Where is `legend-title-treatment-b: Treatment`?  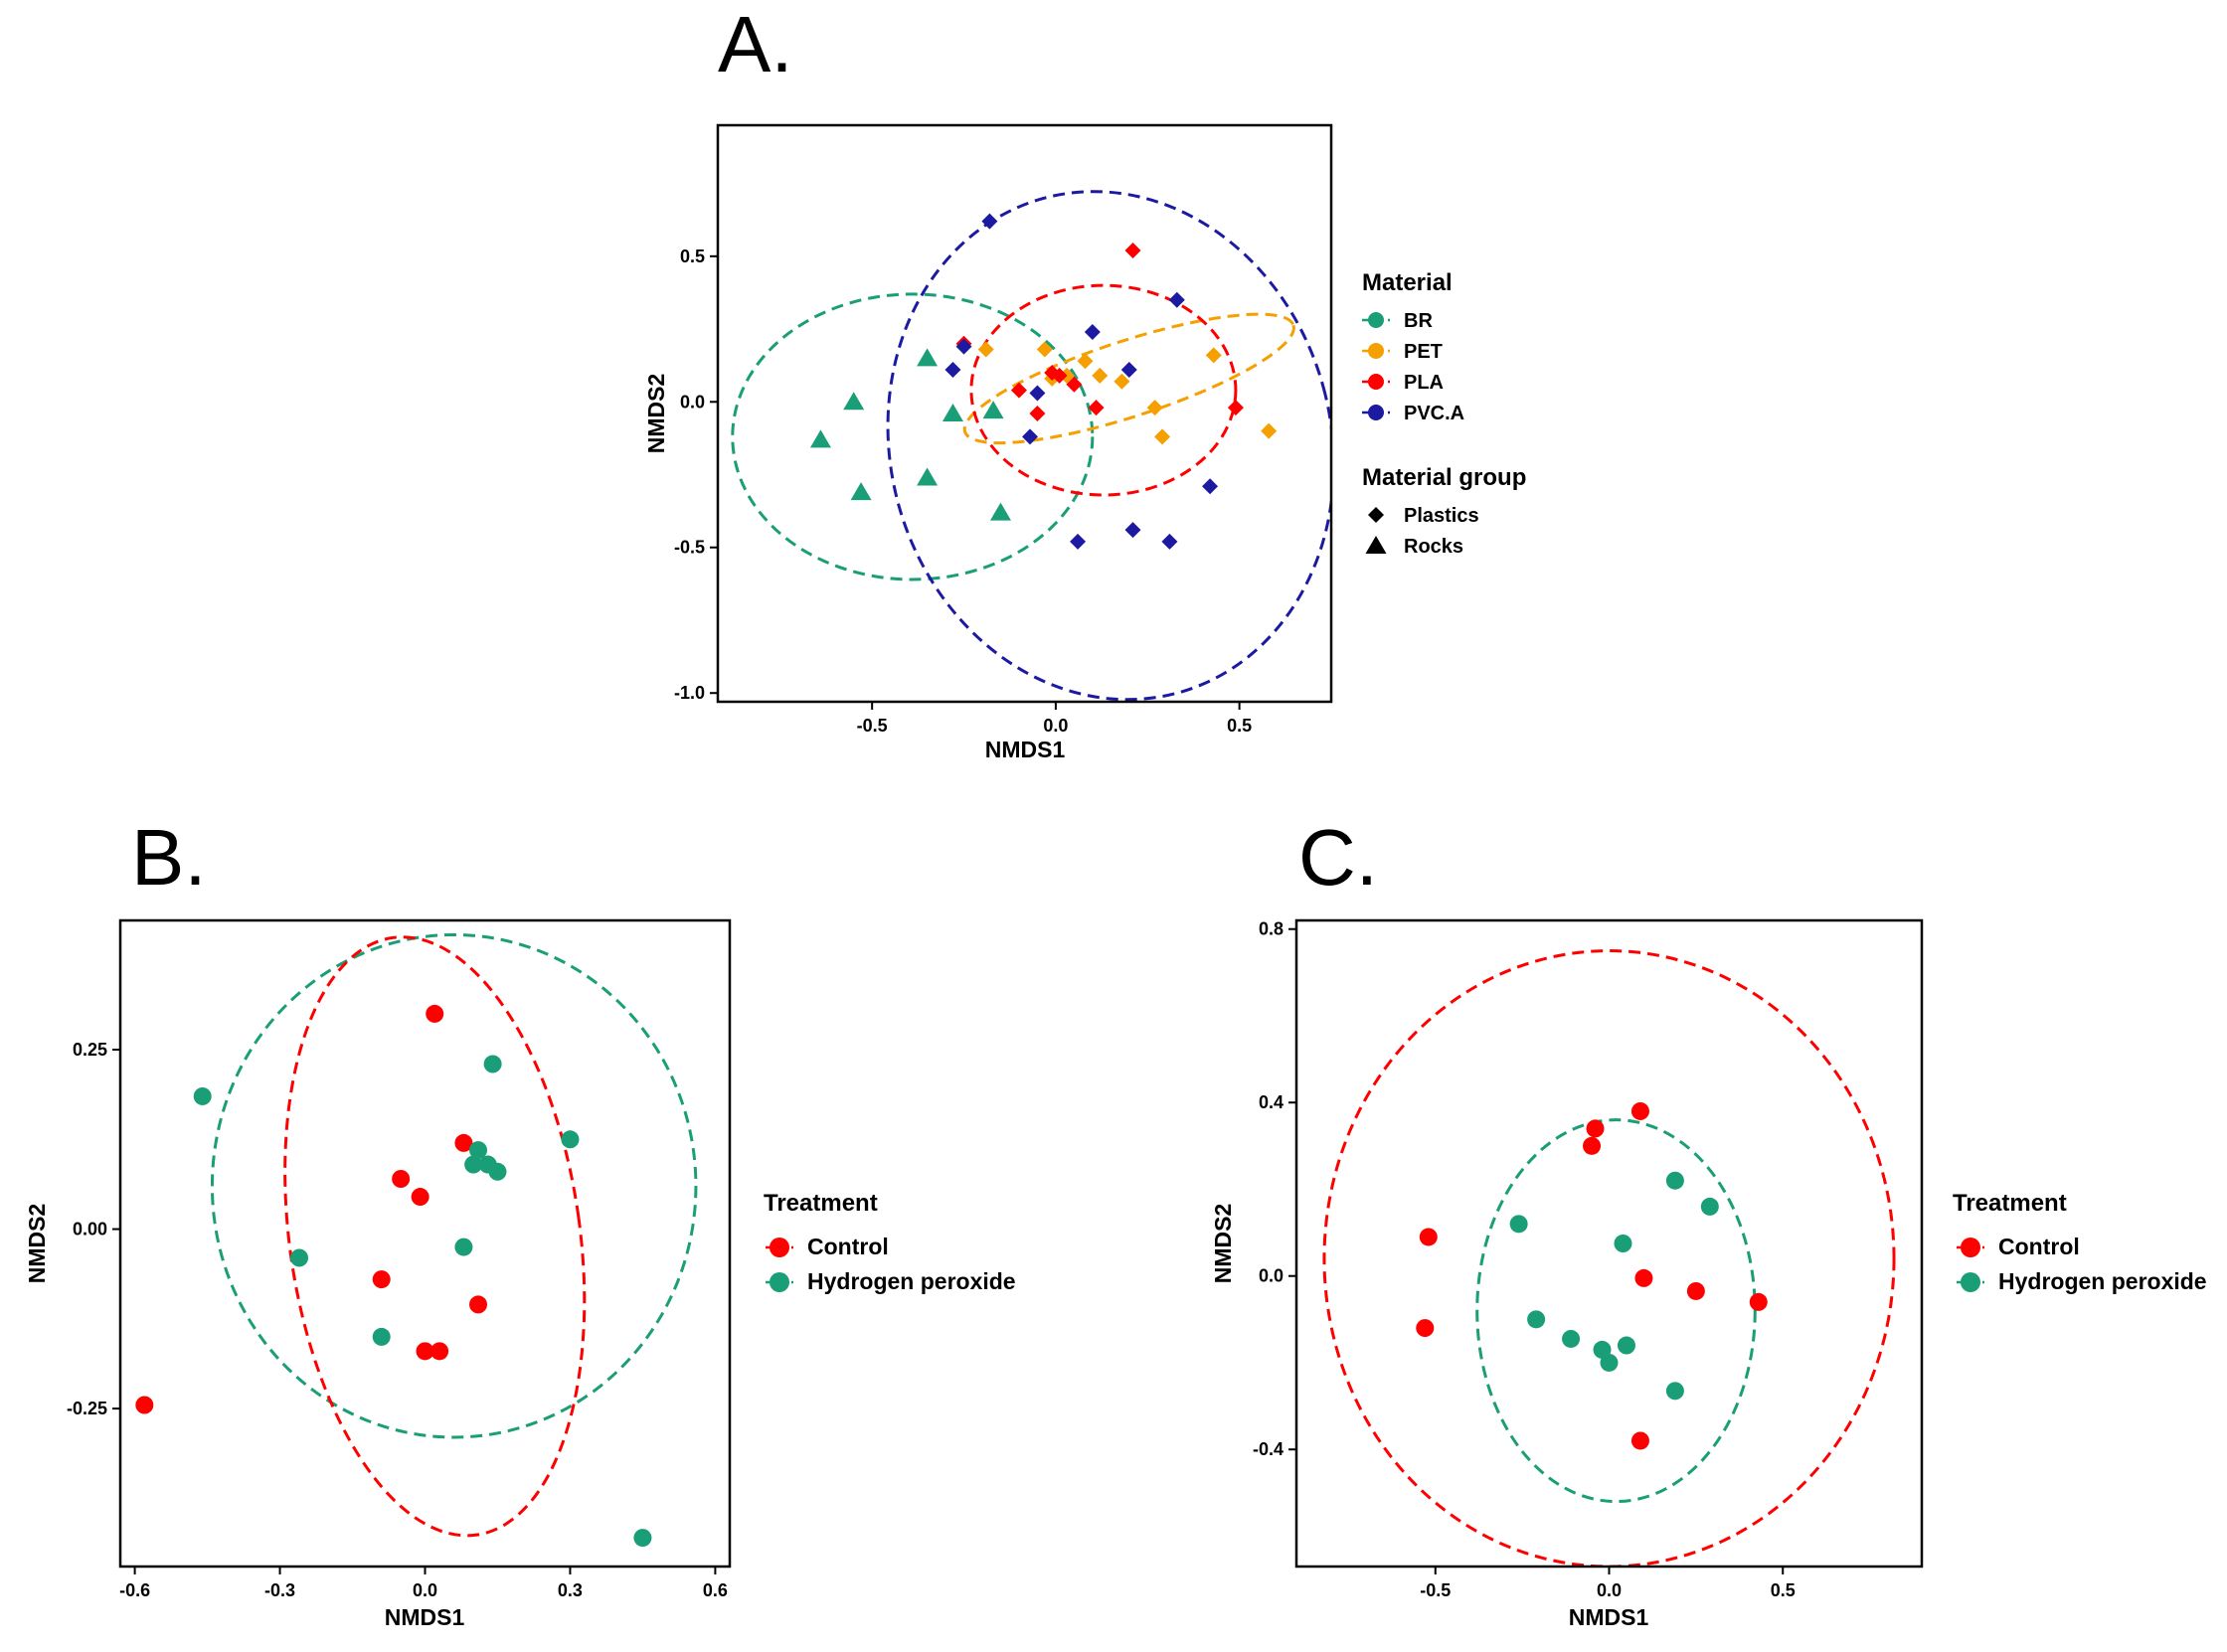
legend-title-treatment-b: Treatment is located at coordinates (821, 1203).